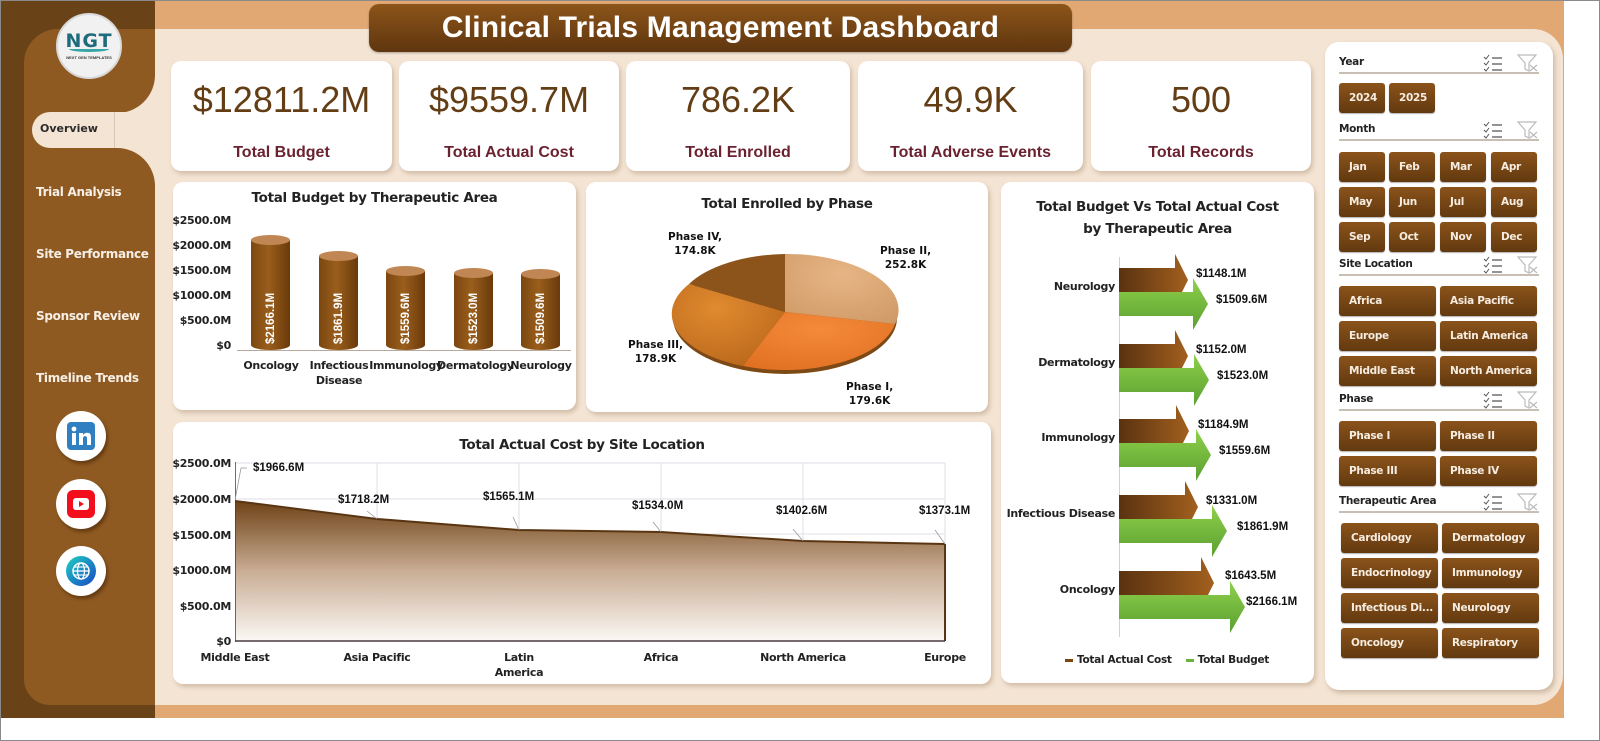  What do you see at coordinates (1514, 237) in the screenshot?
I see `slicer-option-dec: Dec` at bounding box center [1514, 237].